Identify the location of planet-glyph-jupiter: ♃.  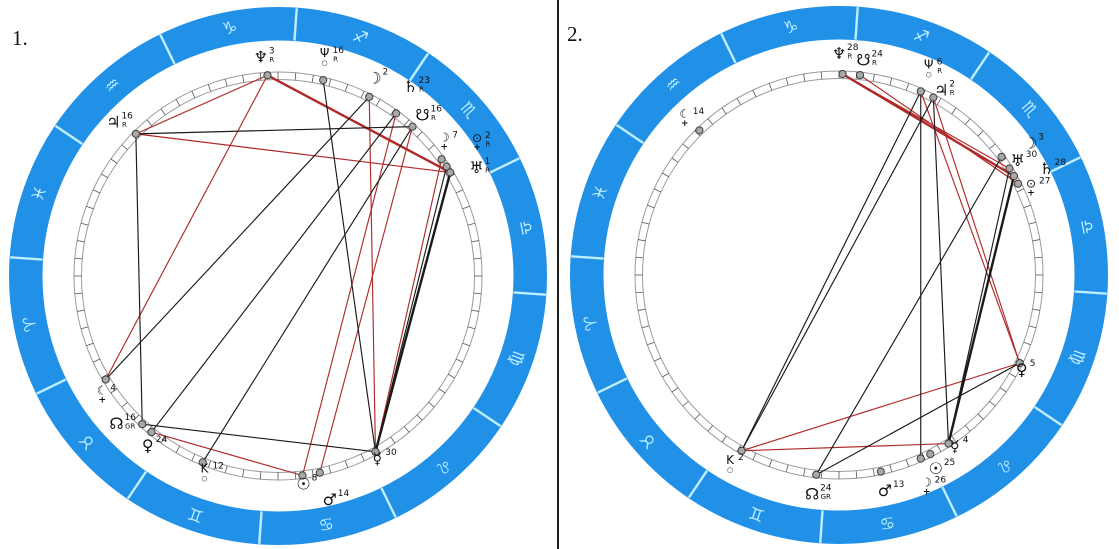
(941, 89).